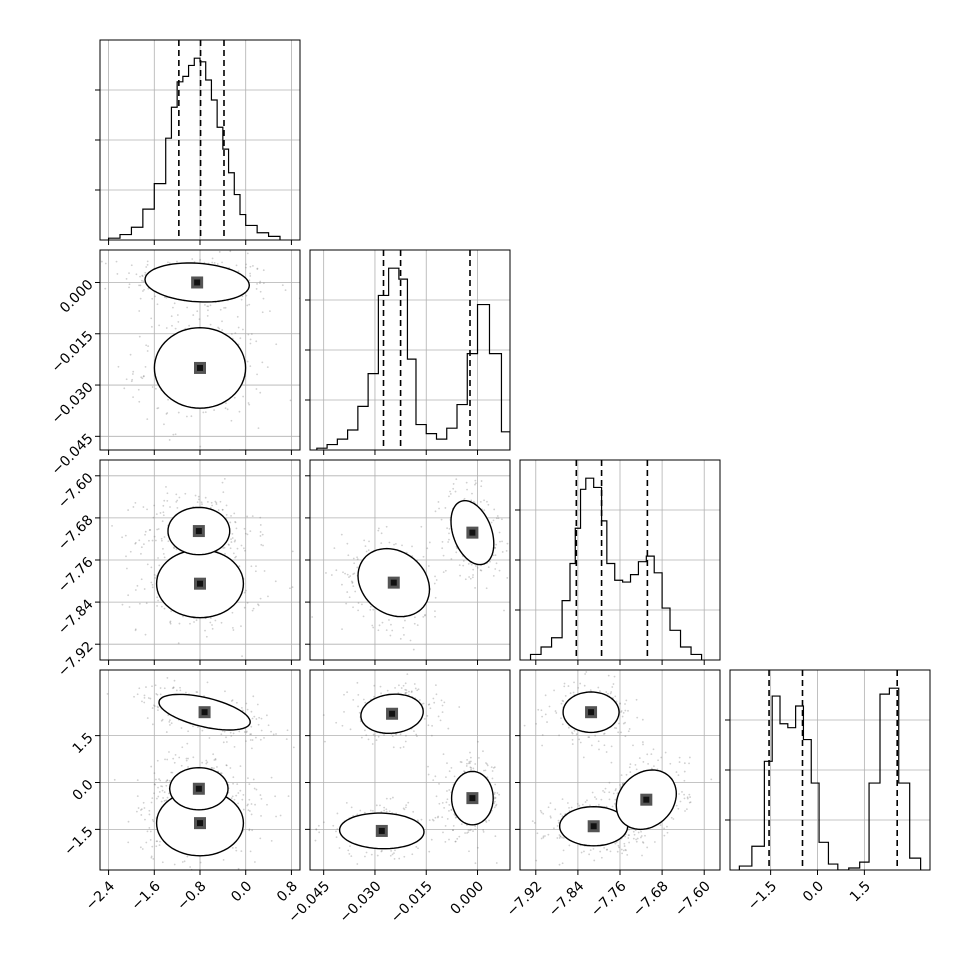  I want to click on x-tick-label: 0.8, so click(287, 891).